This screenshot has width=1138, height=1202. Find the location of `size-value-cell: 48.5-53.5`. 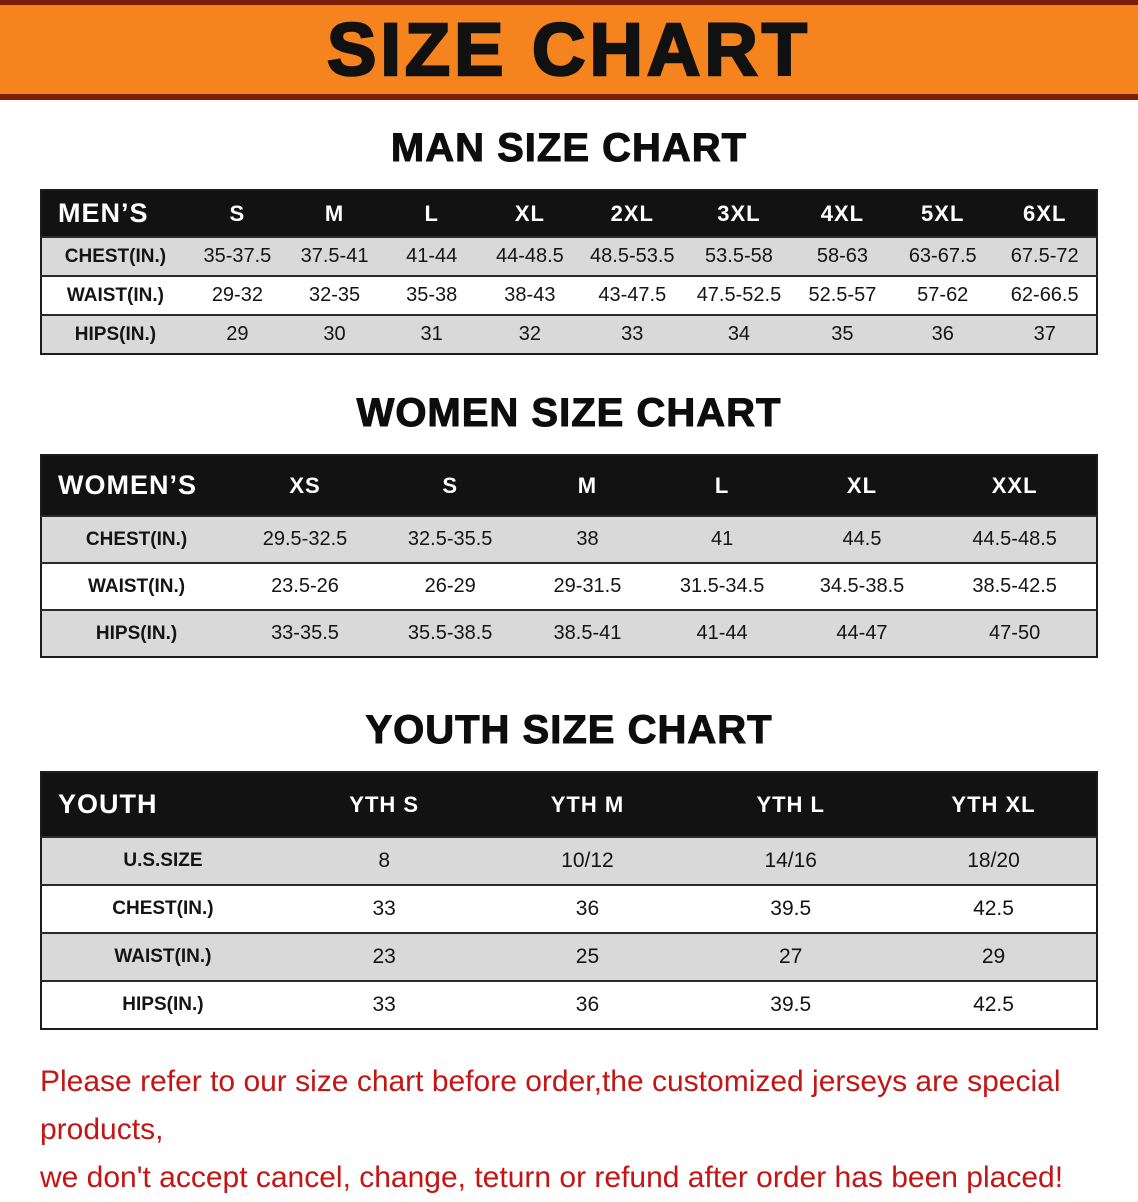

size-value-cell: 48.5-53.5 is located at coordinates (632, 256).